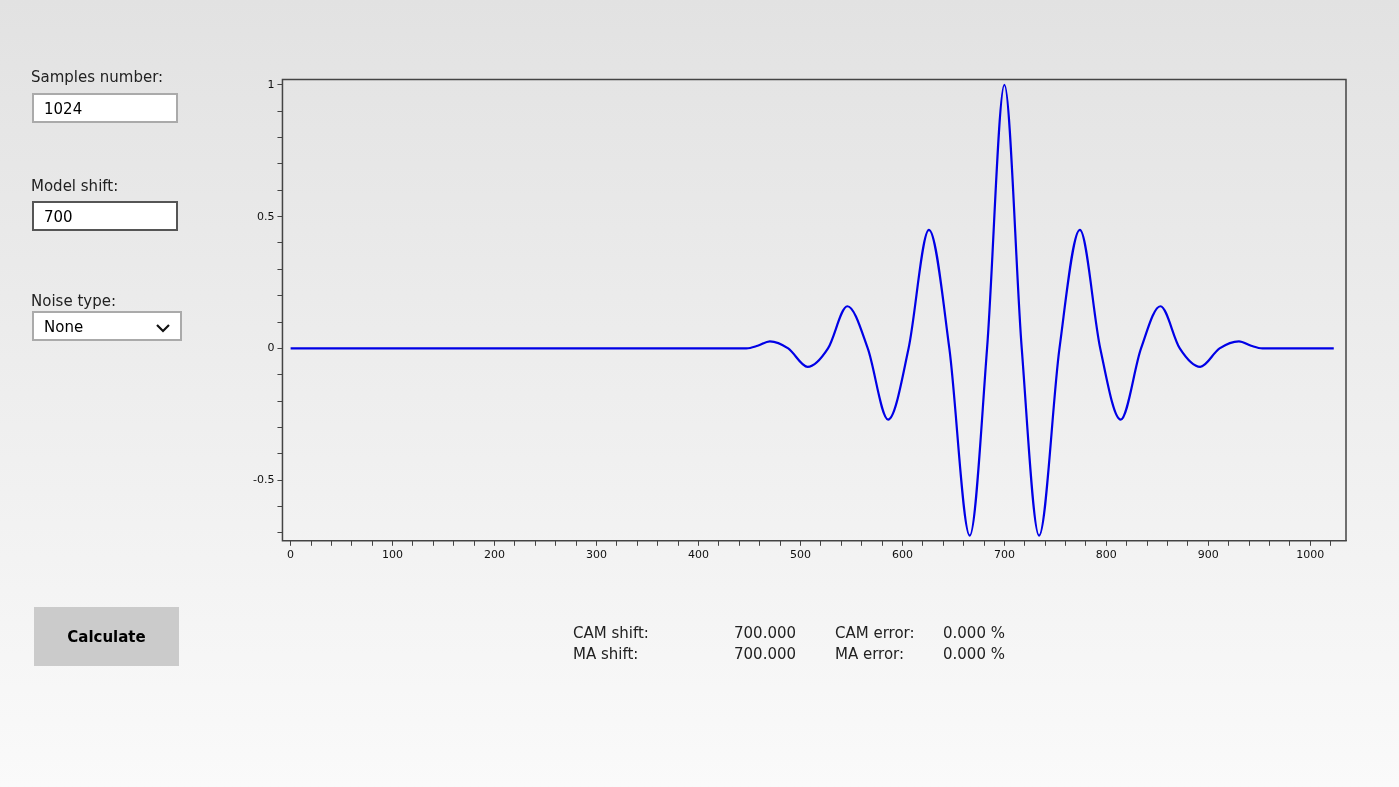 This screenshot has width=1399, height=787. What do you see at coordinates (1208, 555) in the screenshot?
I see `x-tick-label: 900` at bounding box center [1208, 555].